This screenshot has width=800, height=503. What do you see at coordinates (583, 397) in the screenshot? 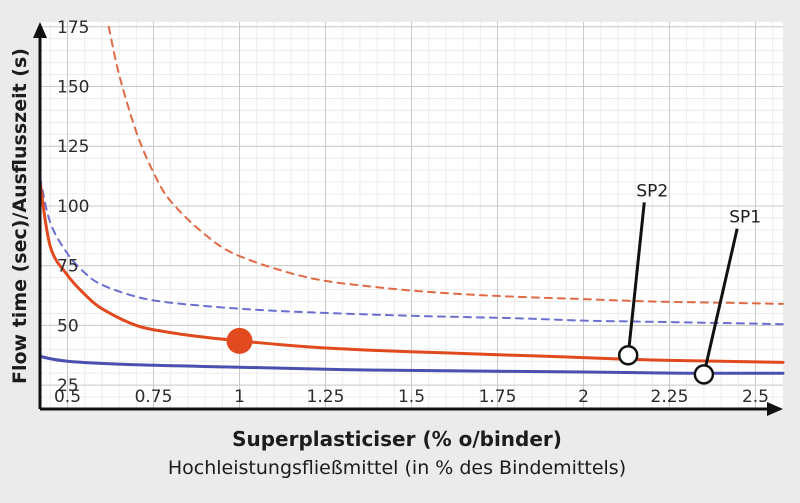
I see `x-tick-label: 2` at bounding box center [583, 397].